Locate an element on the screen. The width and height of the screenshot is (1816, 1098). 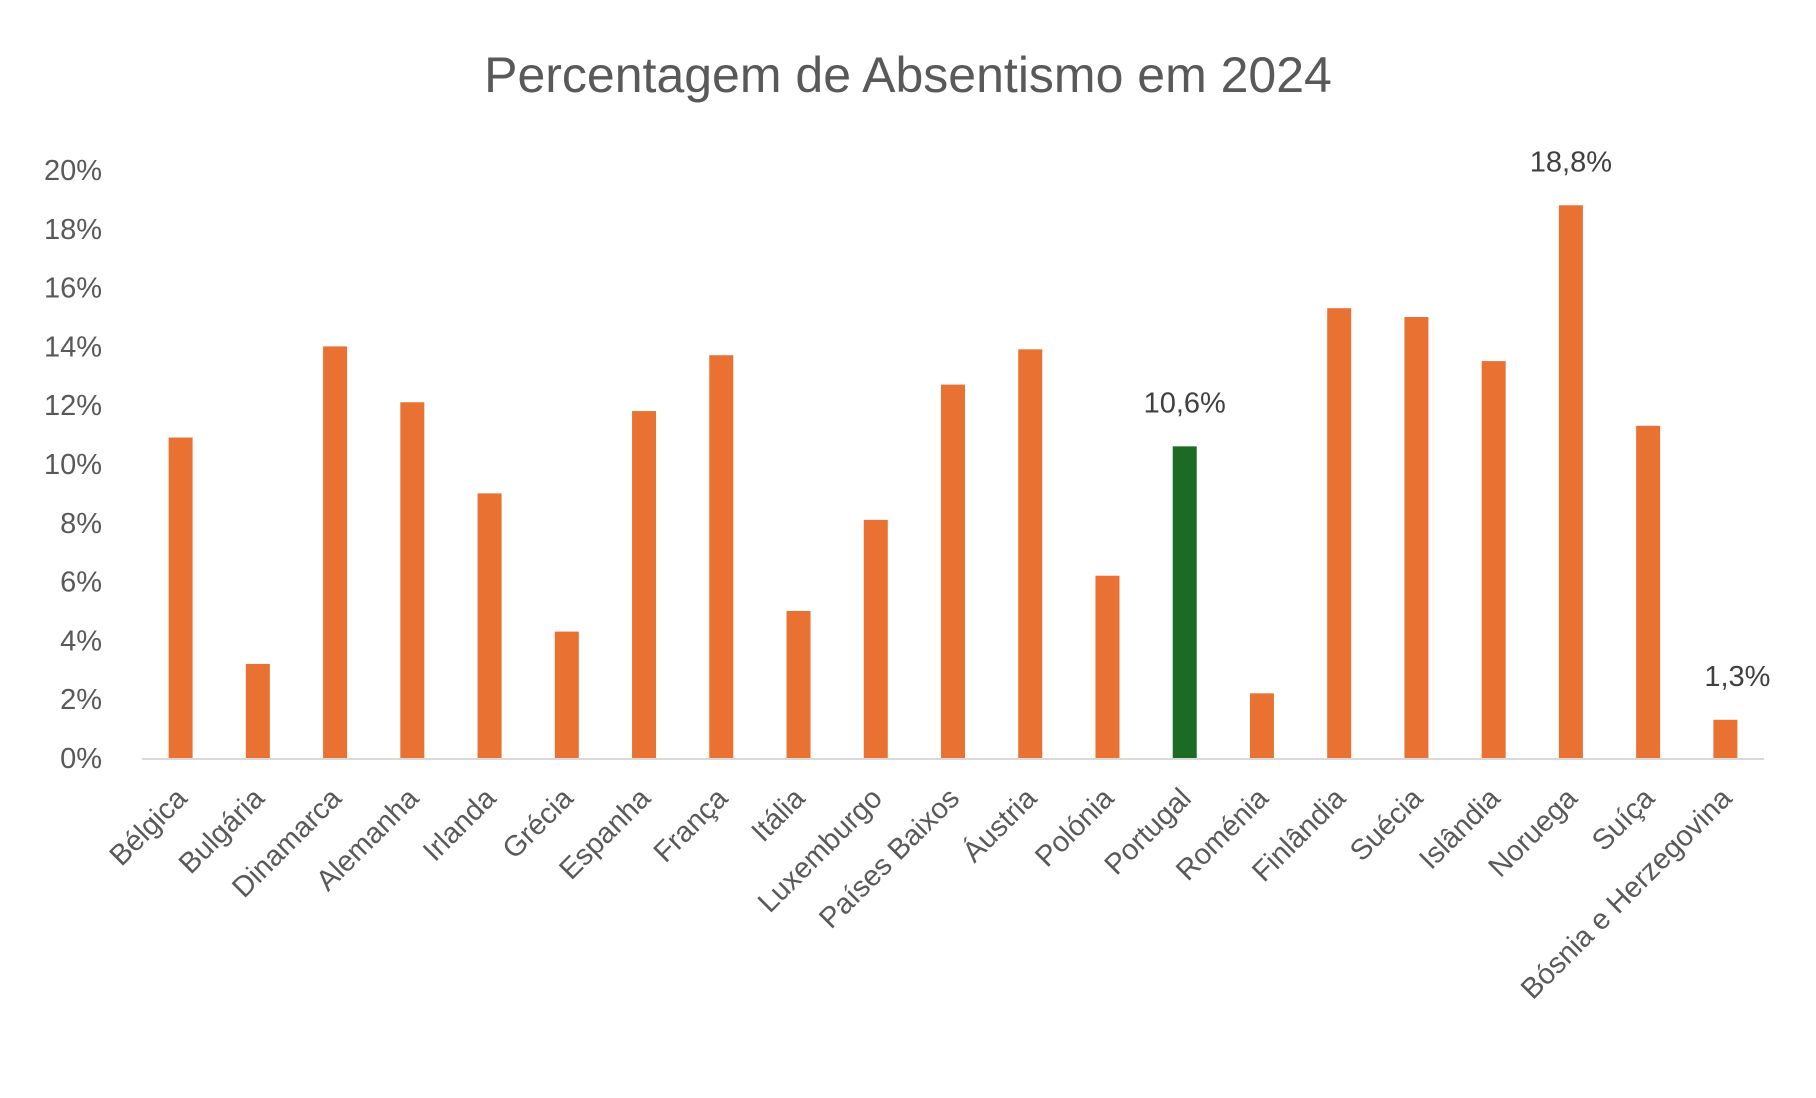
y-tick-label: 14% is located at coordinates (73, 347).